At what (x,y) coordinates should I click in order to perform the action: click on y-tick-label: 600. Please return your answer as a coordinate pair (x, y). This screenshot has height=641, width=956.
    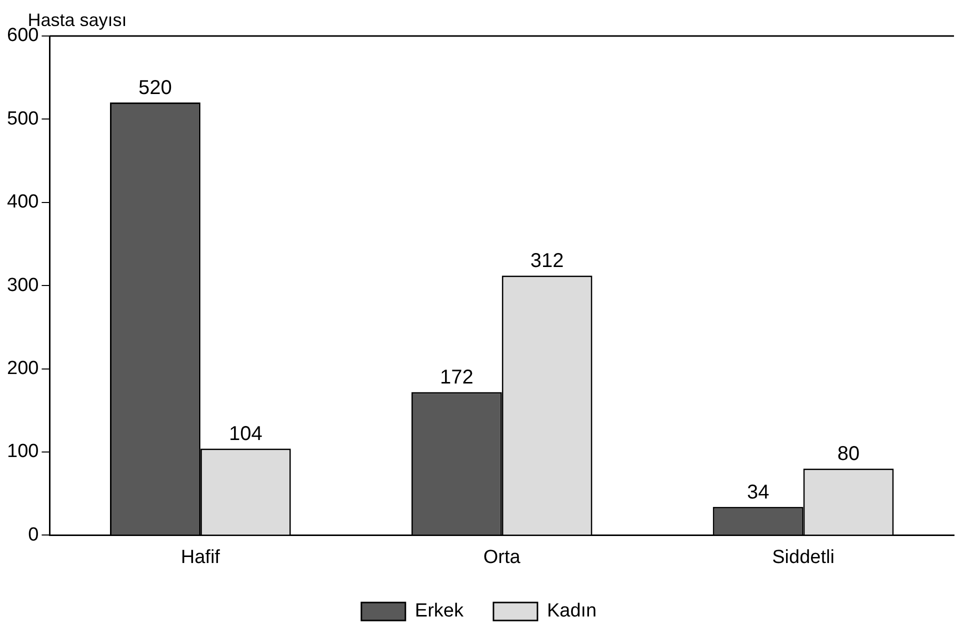
    Looking at the image, I should click on (23, 35).